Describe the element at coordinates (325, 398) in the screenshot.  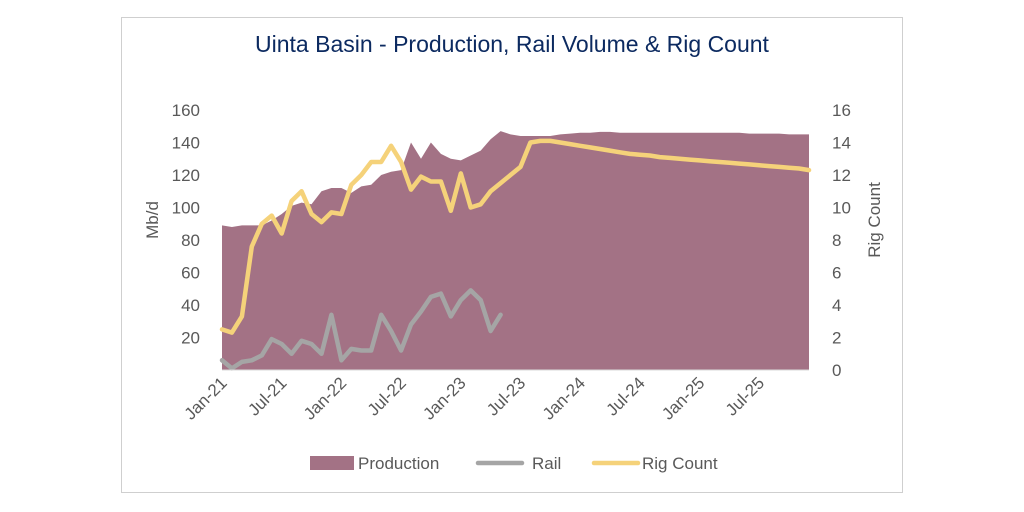
I see `x-tick-label: Jan-22` at that location.